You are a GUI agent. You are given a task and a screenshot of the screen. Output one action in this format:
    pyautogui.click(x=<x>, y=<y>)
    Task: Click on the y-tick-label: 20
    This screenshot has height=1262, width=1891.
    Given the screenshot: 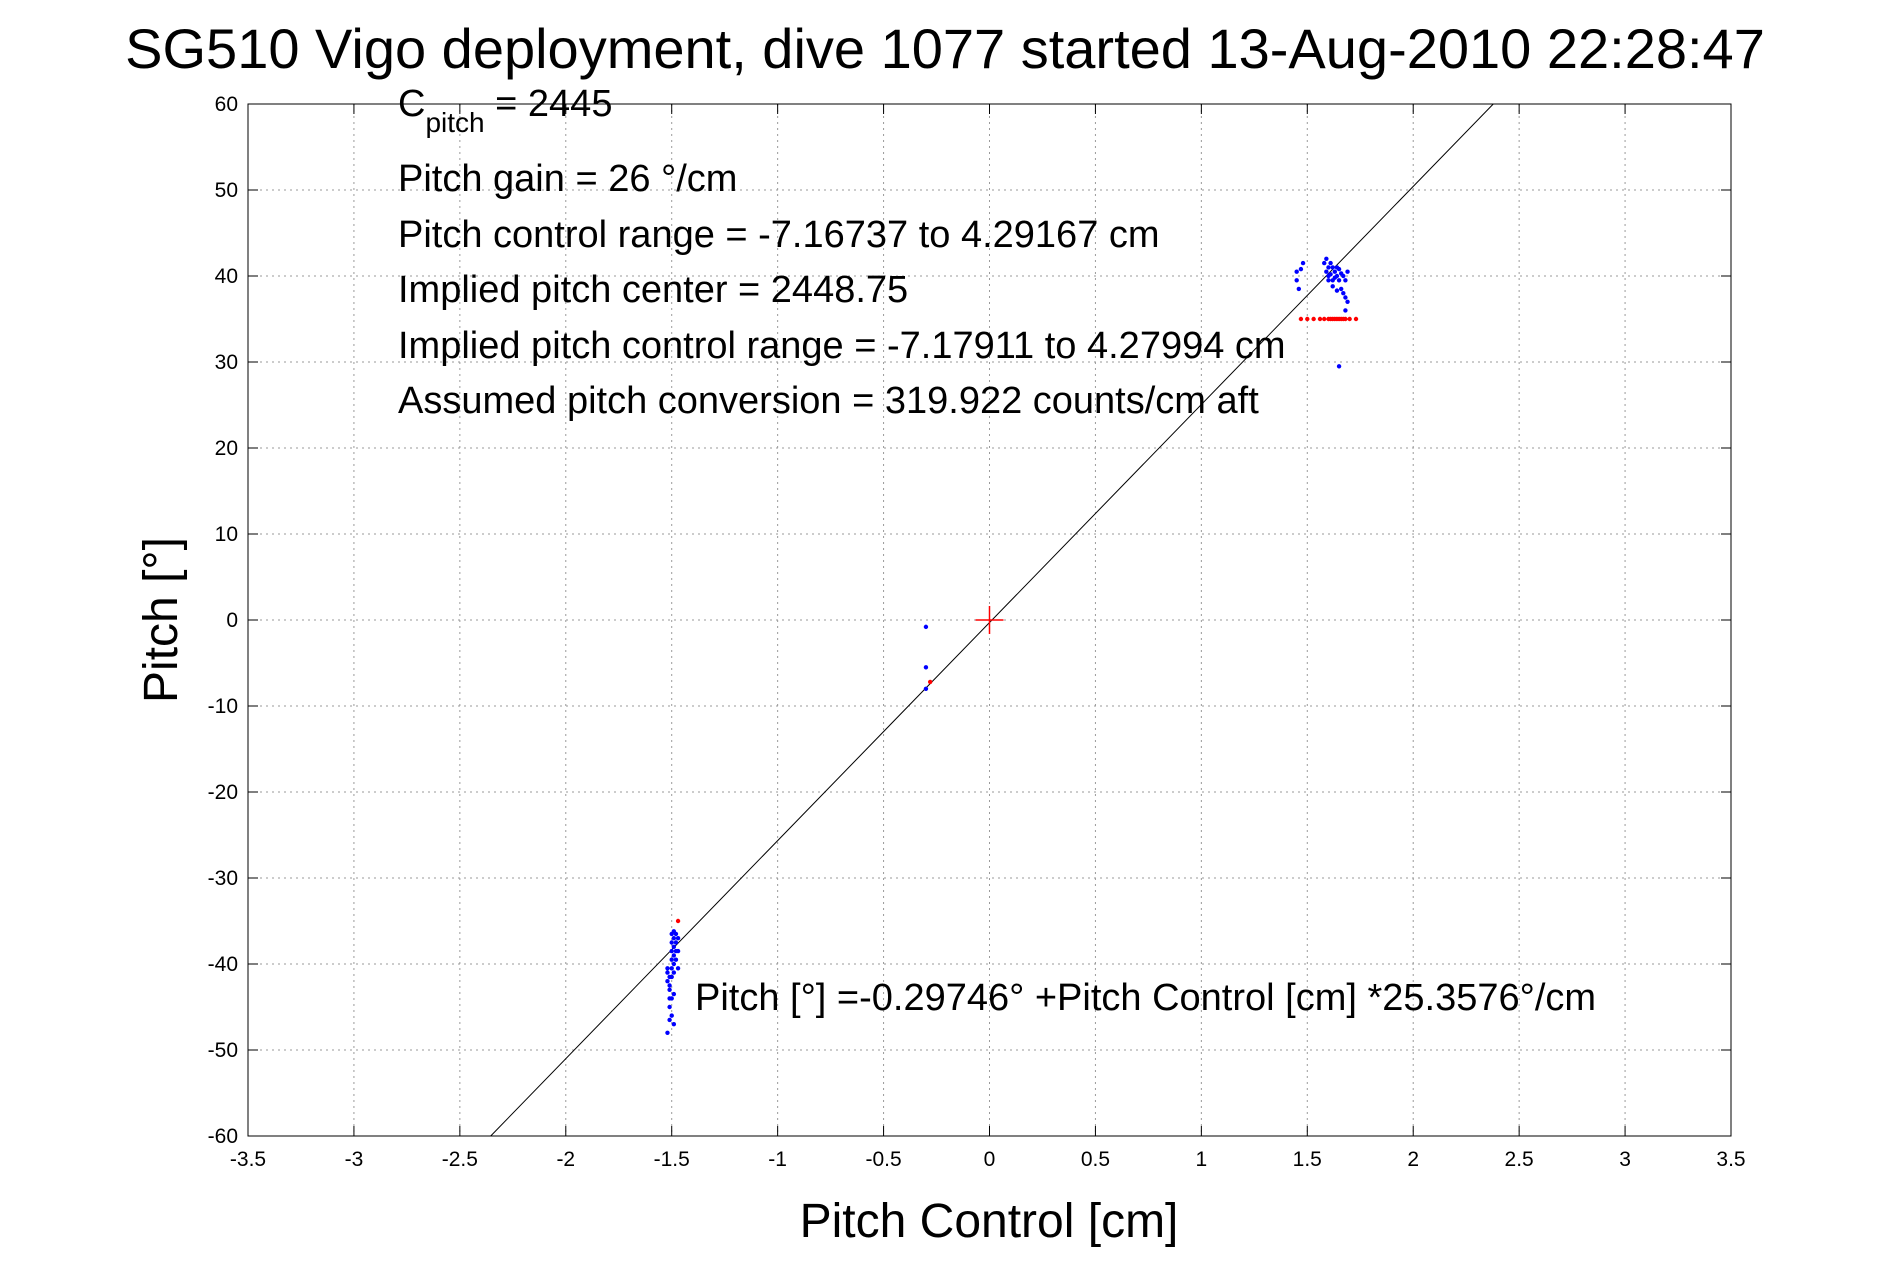 What is the action you would take?
    pyautogui.click(x=226, y=448)
    